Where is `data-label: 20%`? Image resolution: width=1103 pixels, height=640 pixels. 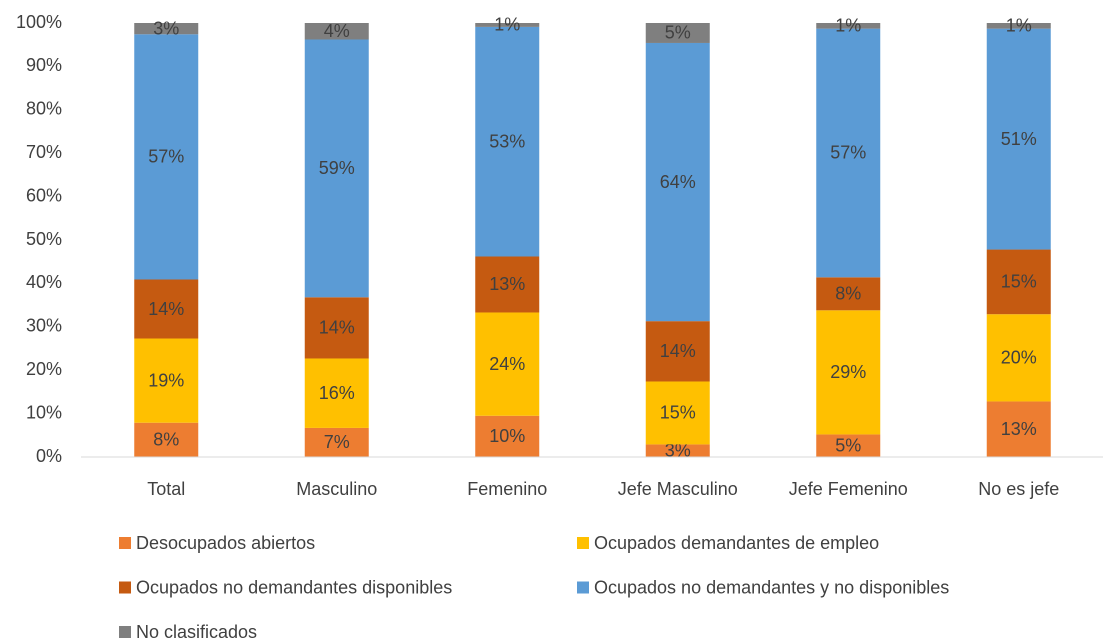 data-label: 20% is located at coordinates (1019, 358).